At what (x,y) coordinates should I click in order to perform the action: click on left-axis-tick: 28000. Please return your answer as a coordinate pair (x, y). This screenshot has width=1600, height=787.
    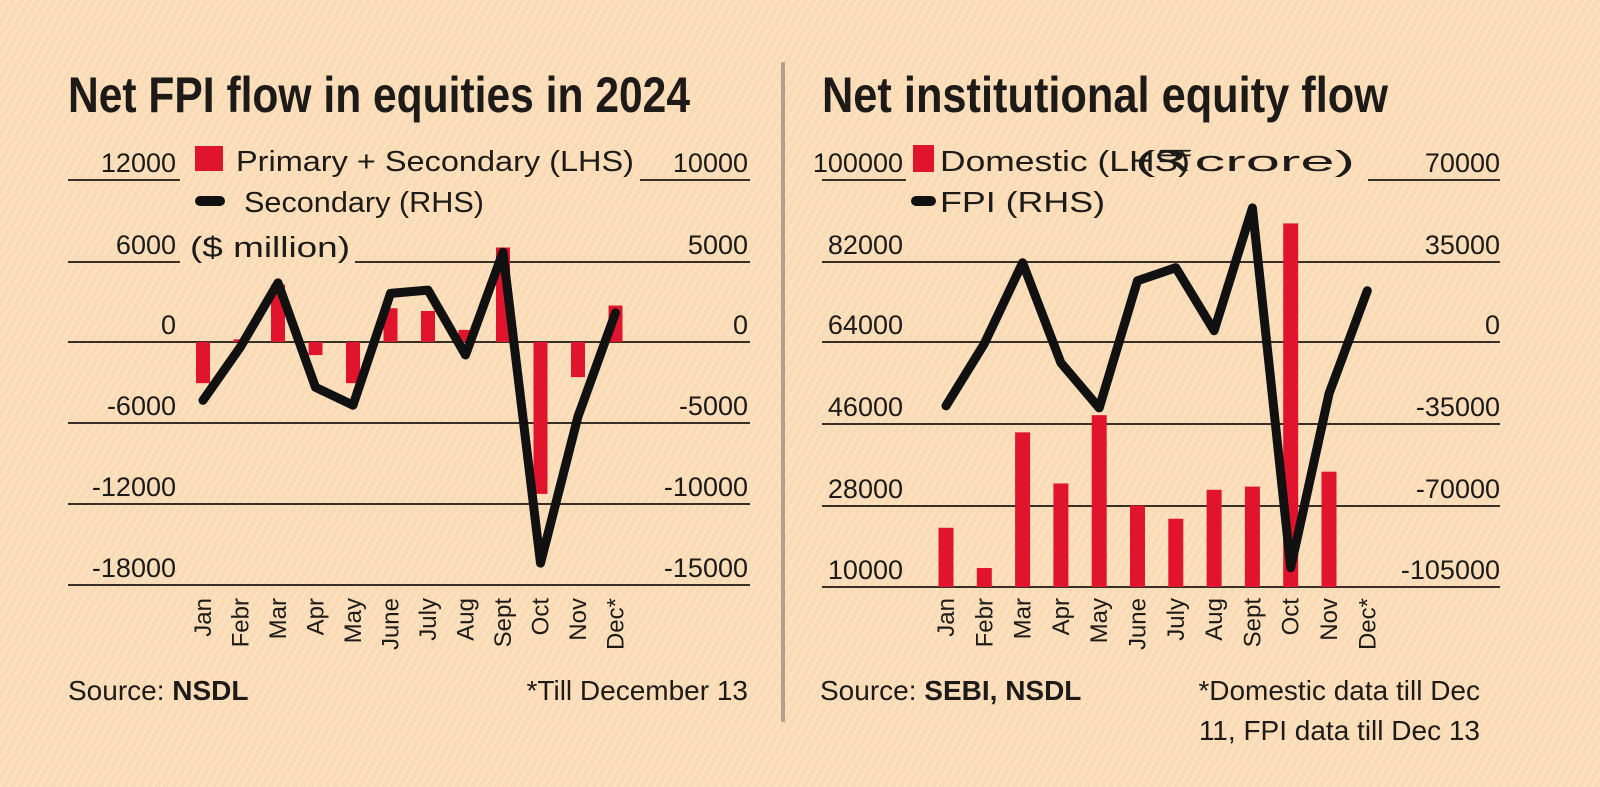
    Looking at the image, I should click on (865, 489).